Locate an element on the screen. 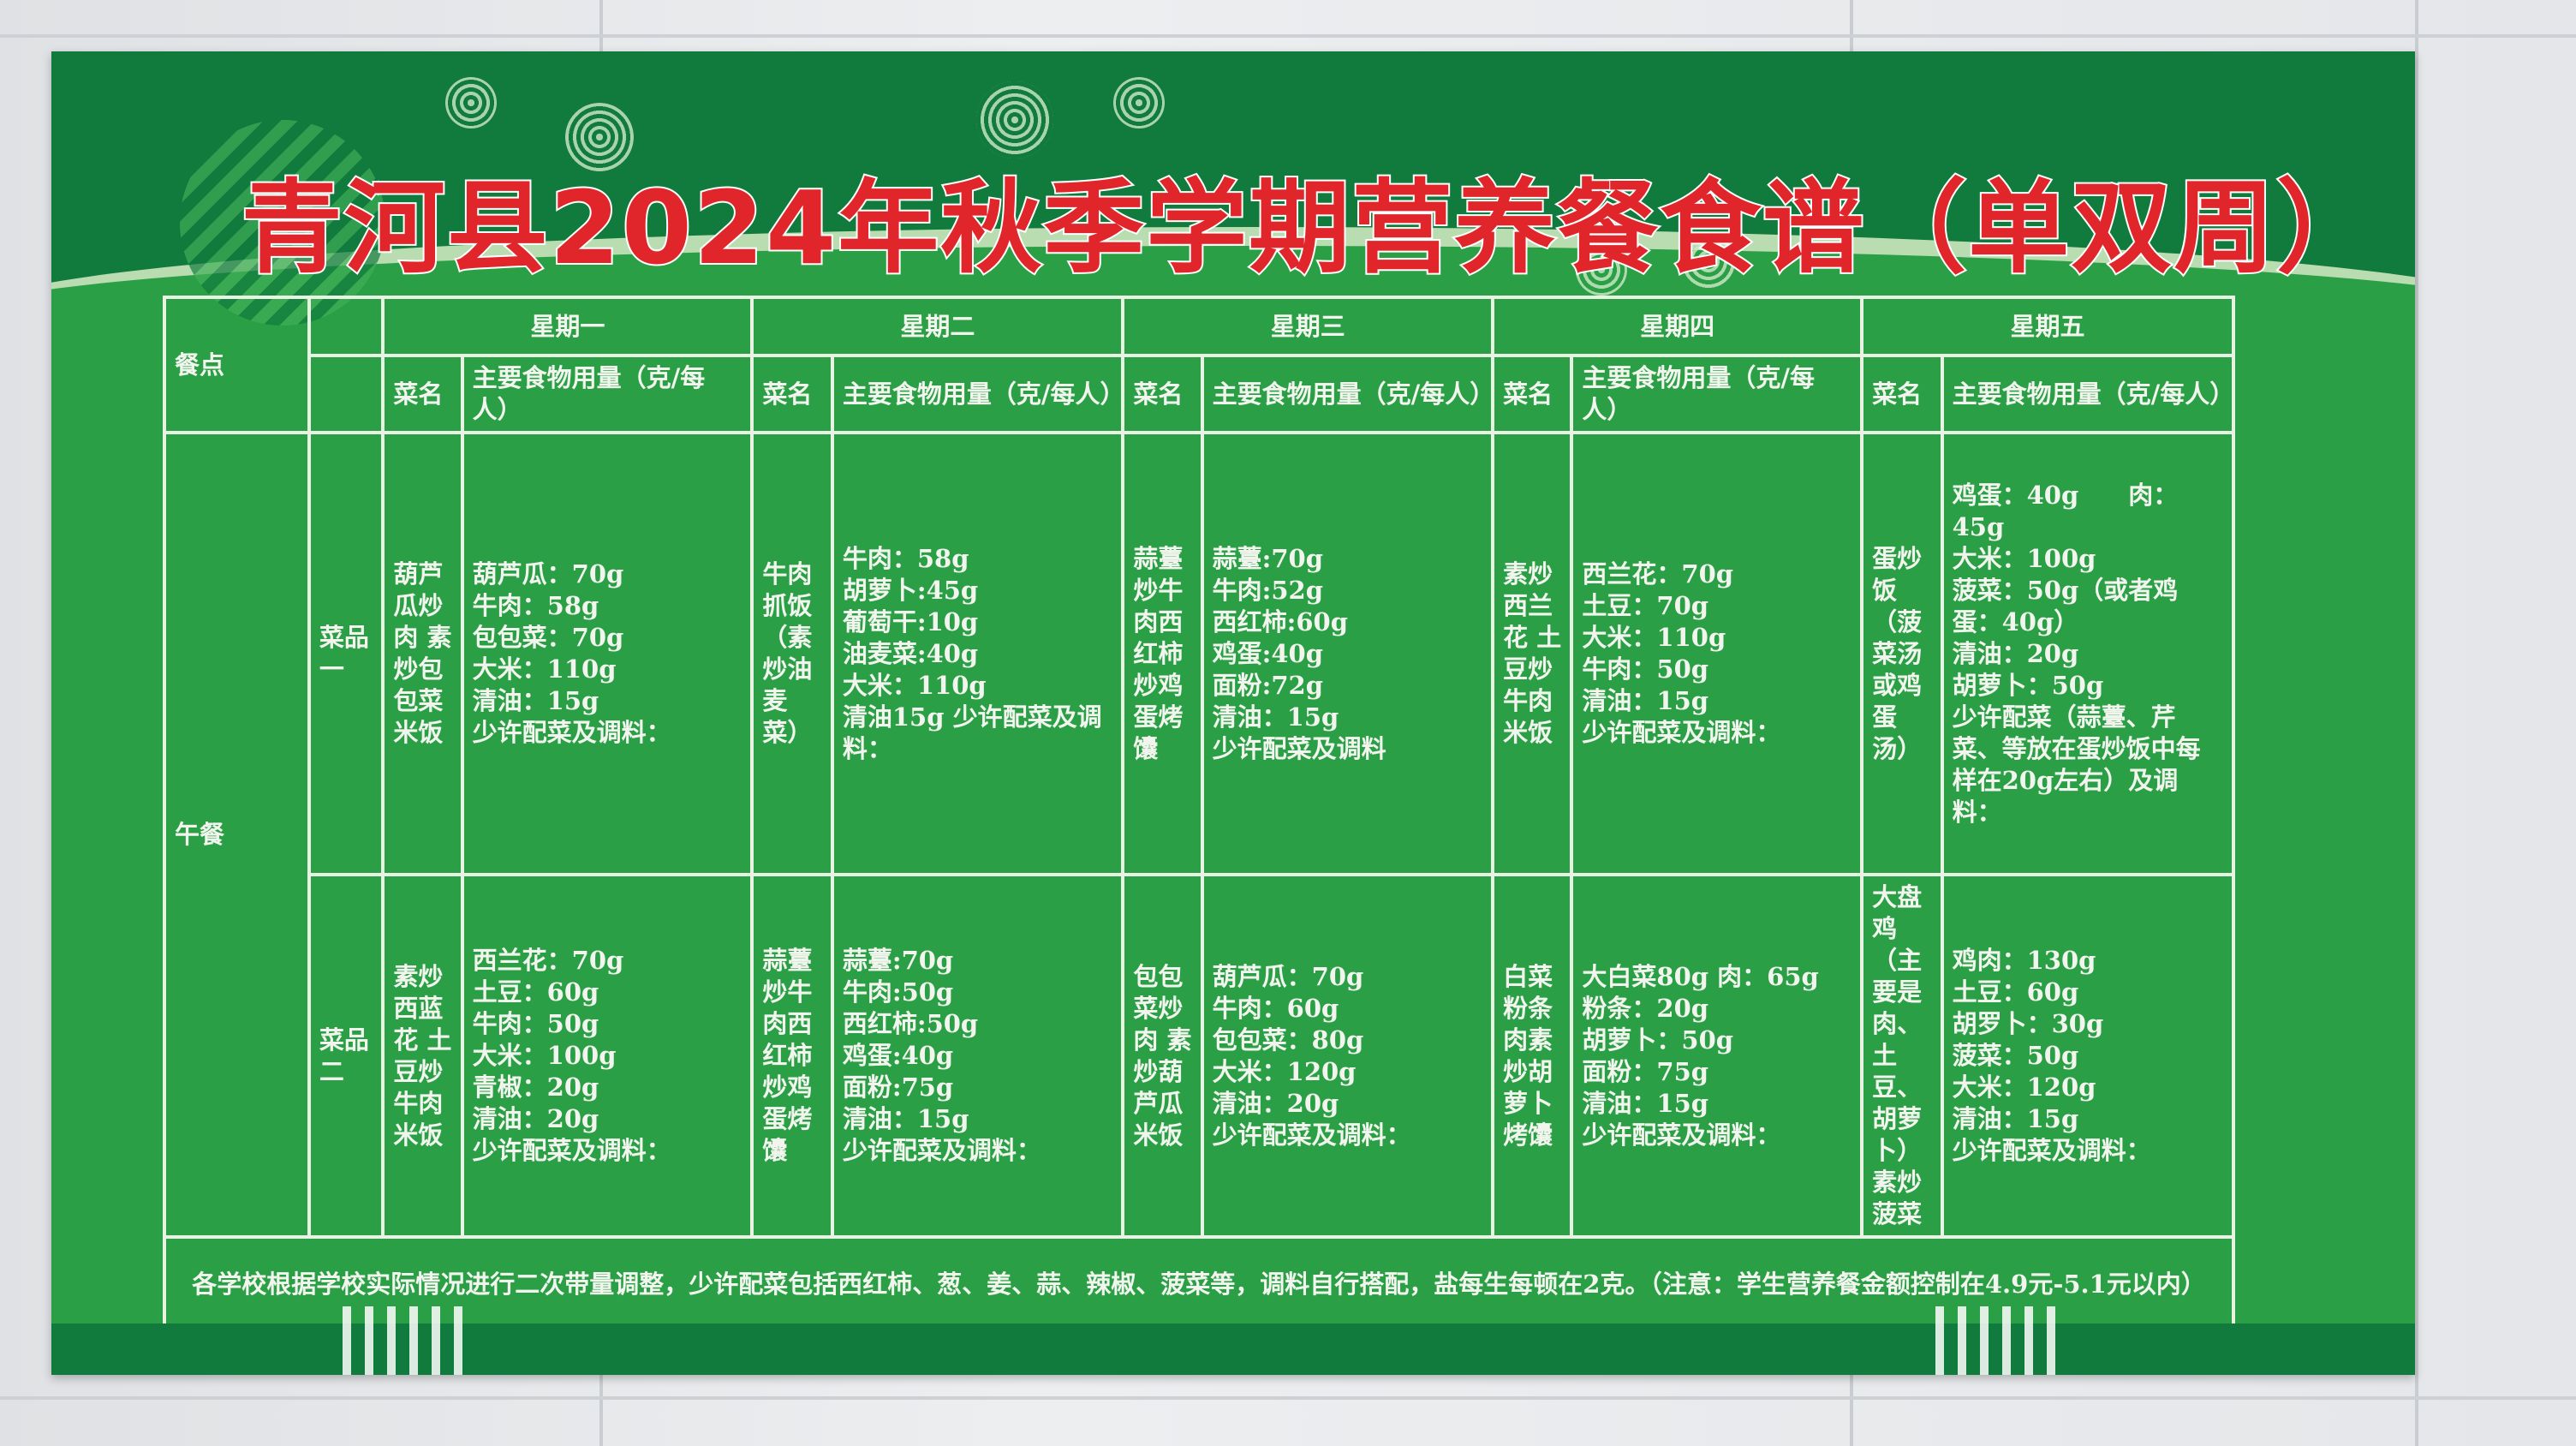  amount-line: 少许配菜（蒜薹、芹菜、等放在蛋炒饭中每样在20g左右）及调料： is located at coordinates (2077, 765).